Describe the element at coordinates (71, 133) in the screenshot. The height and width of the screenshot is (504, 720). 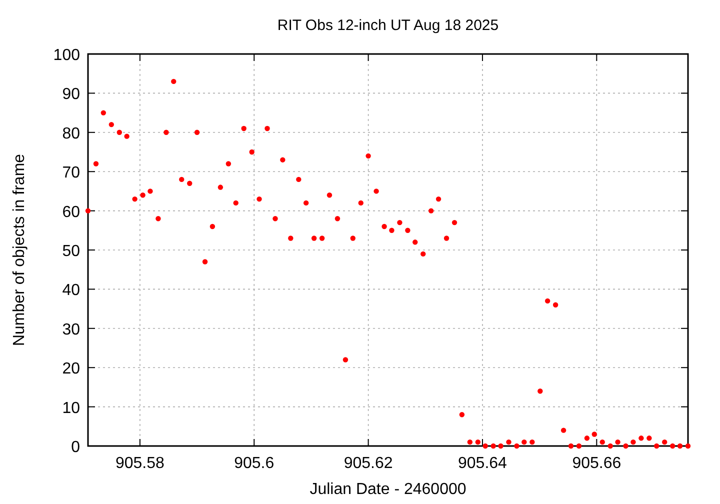
I see `y-tick-label: 80` at that location.